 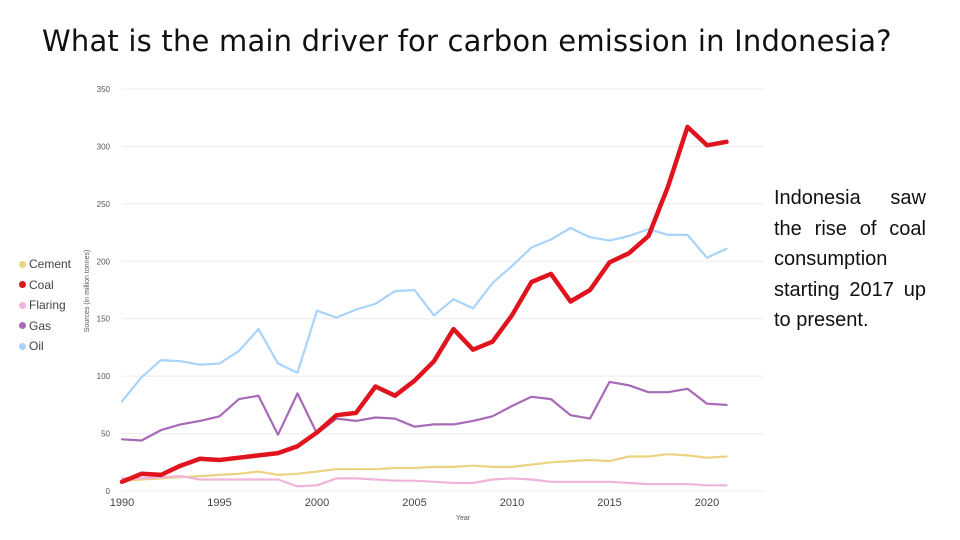 What do you see at coordinates (463, 518) in the screenshot?
I see `x-axis-label: Year` at bounding box center [463, 518].